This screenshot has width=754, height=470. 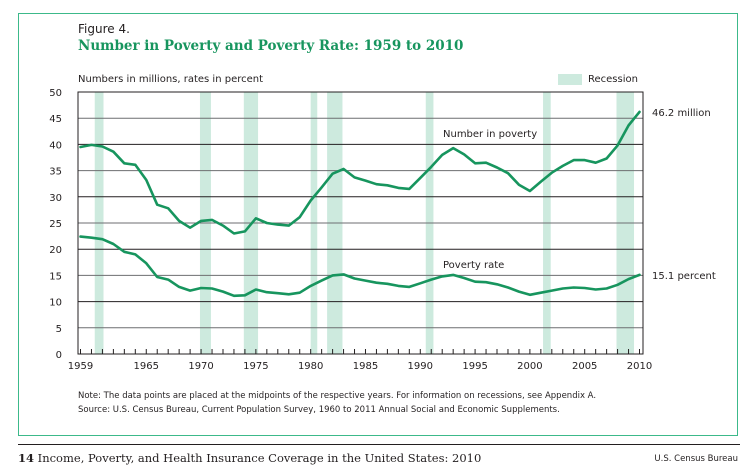 I want to click on page-number: 14, so click(x=26, y=458).